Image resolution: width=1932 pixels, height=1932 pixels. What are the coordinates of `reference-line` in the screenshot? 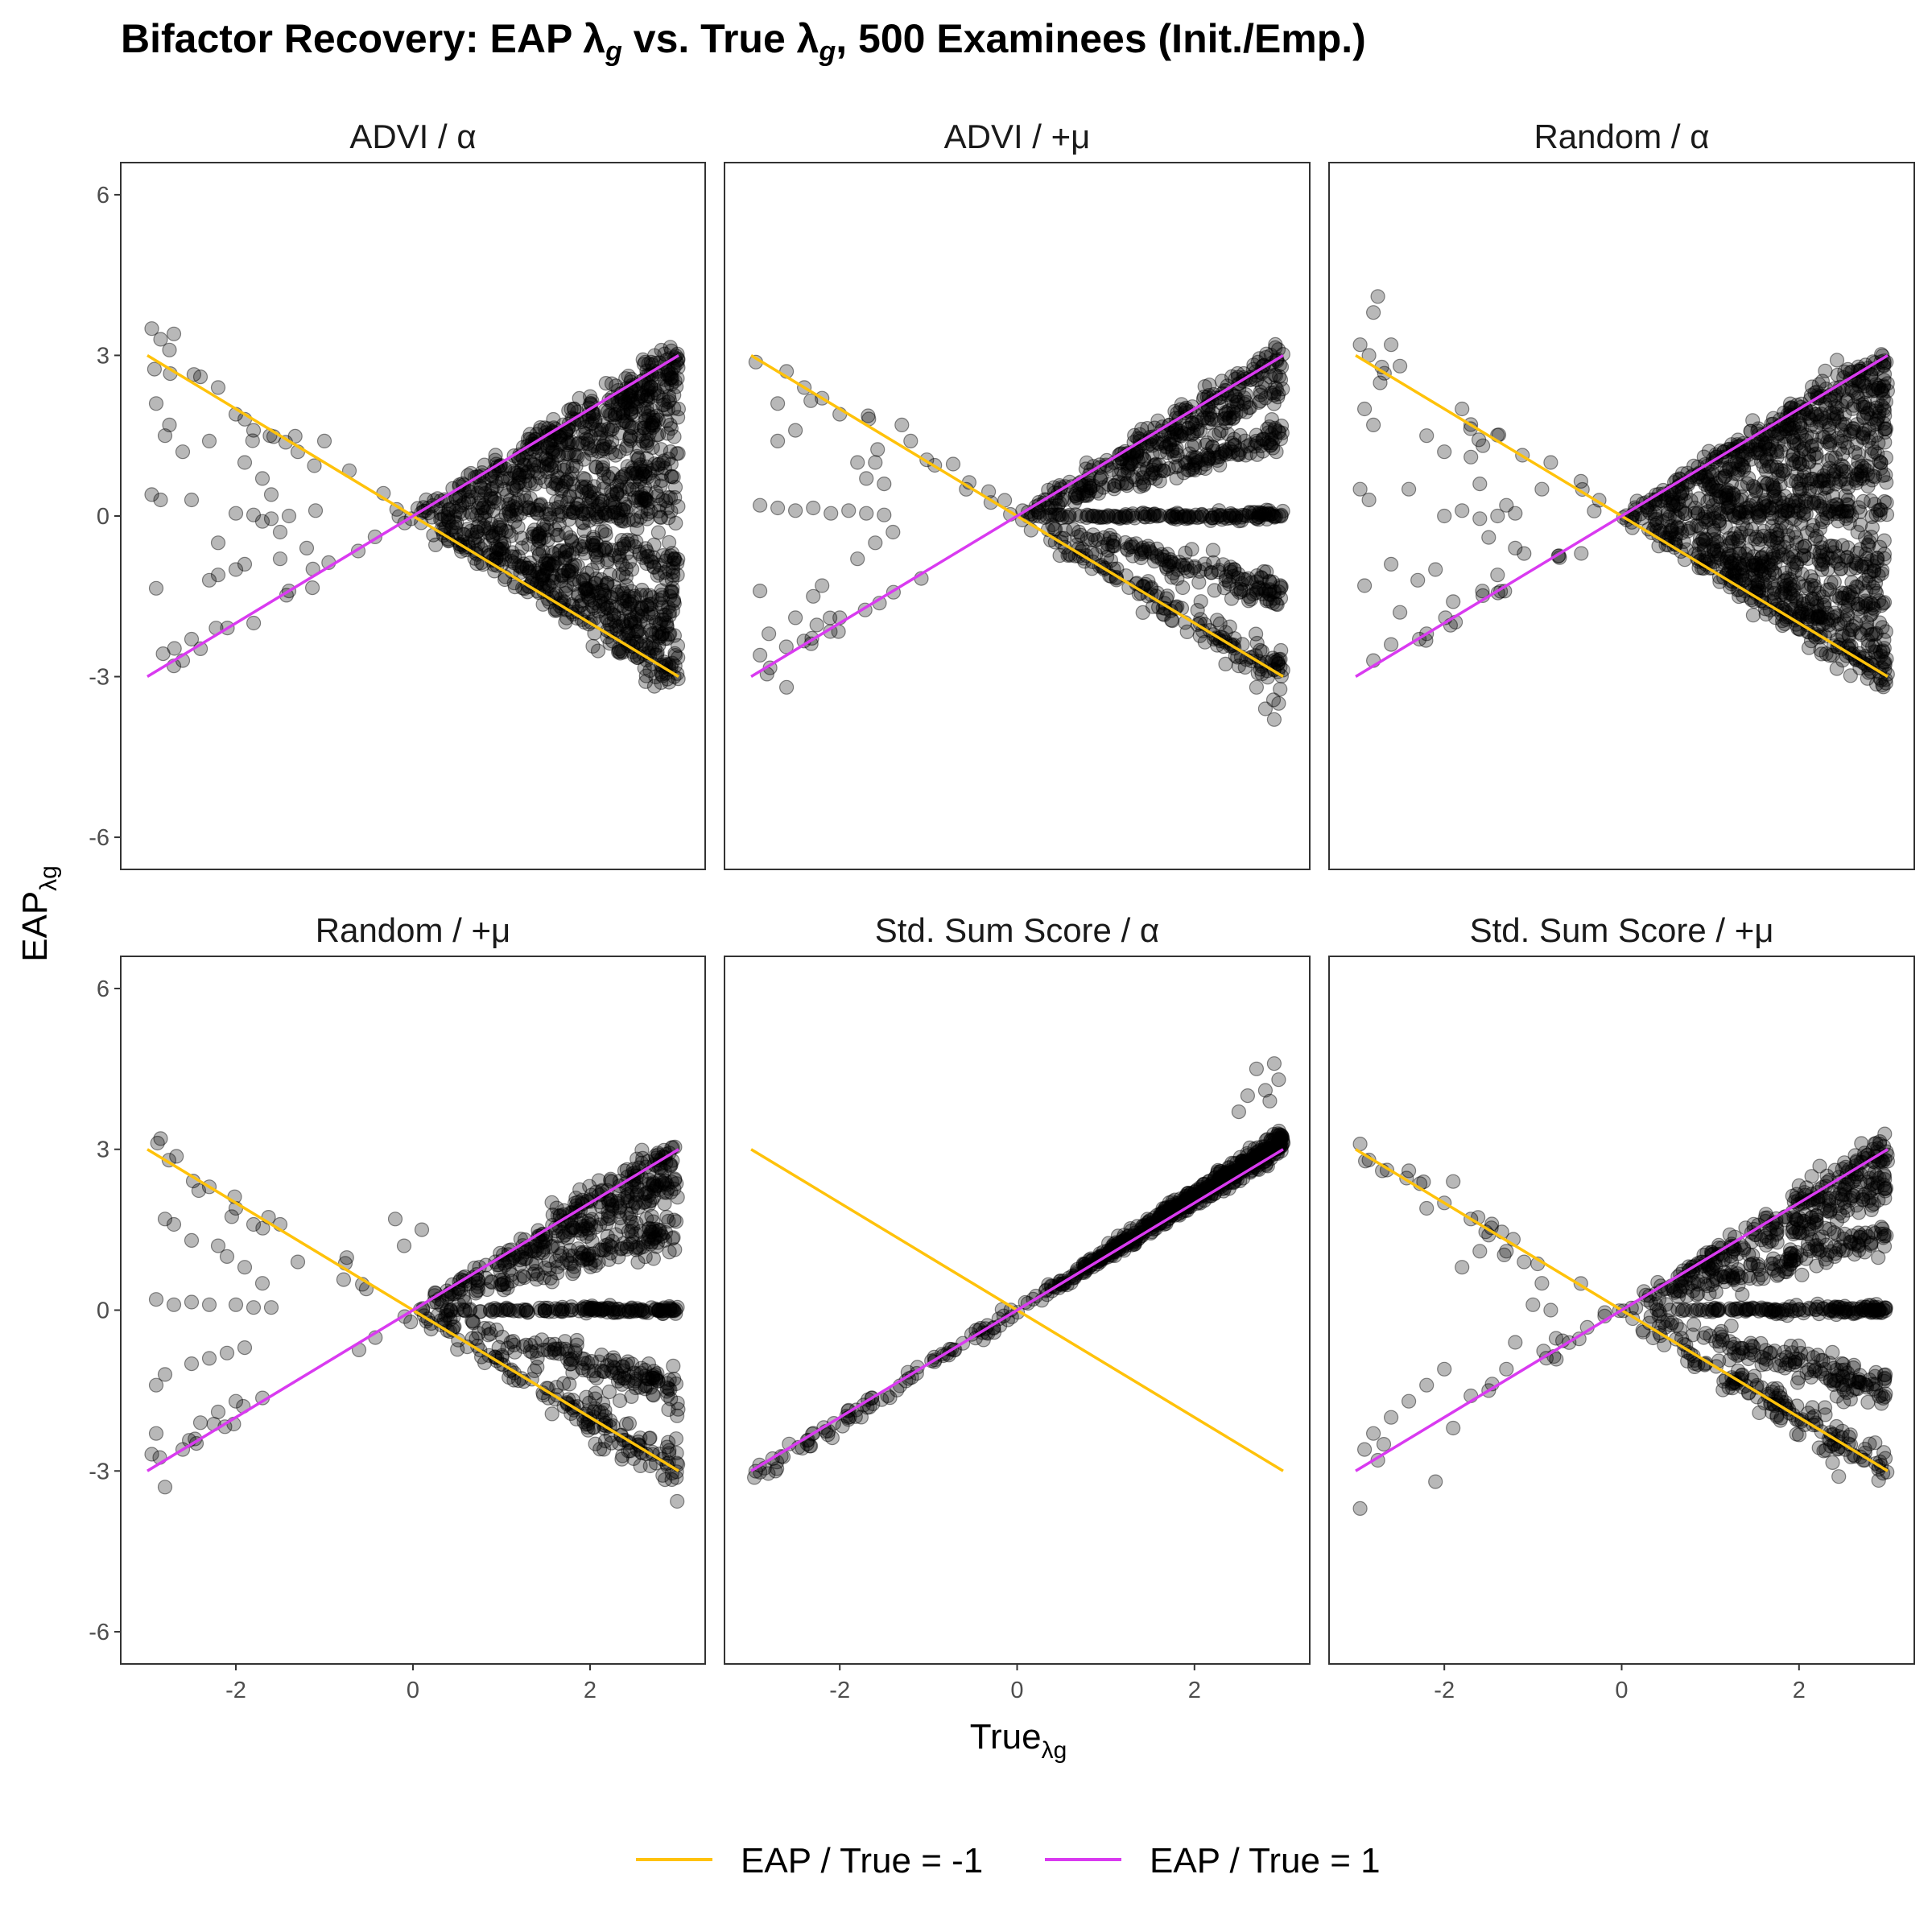 It's located at (413, 516).